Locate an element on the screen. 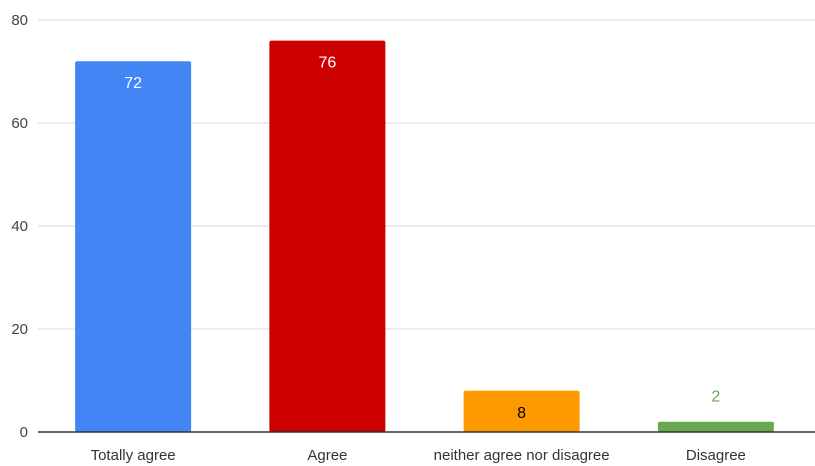 This screenshot has height=466, width=815. y-tick-label: 40 is located at coordinates (19, 226).